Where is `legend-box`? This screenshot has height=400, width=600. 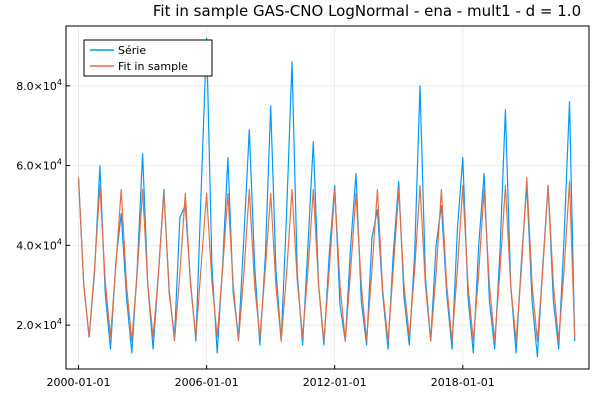 legend-box is located at coordinates (148, 58).